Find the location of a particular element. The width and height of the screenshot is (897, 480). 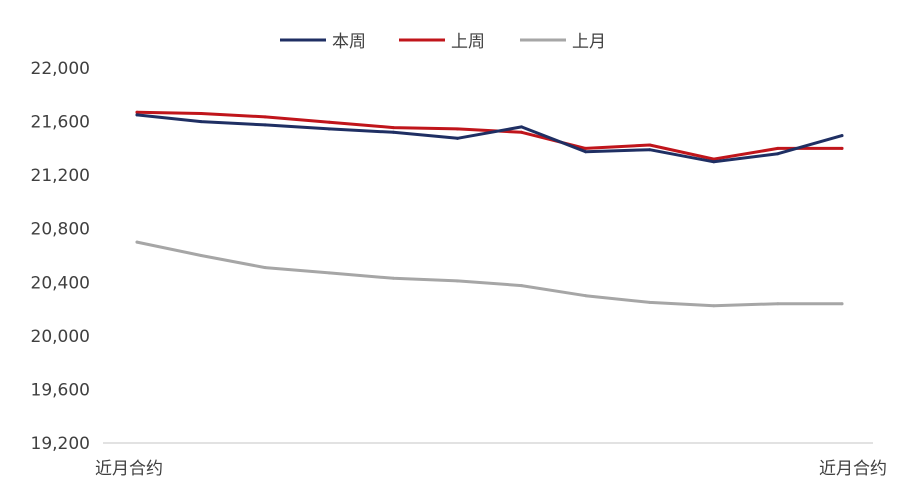

y-tick-label: 21,200 is located at coordinates (60, 176).